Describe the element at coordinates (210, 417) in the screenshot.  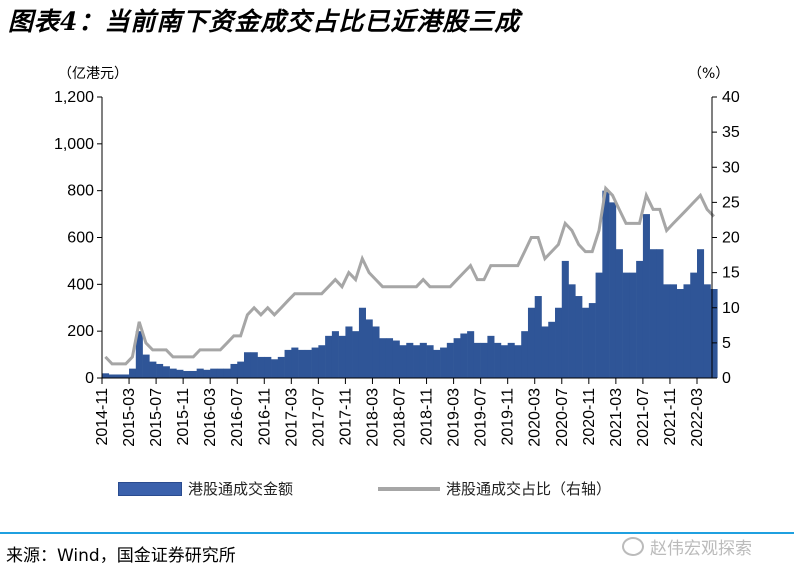
I see `x-tick-label: 2016-03` at that location.